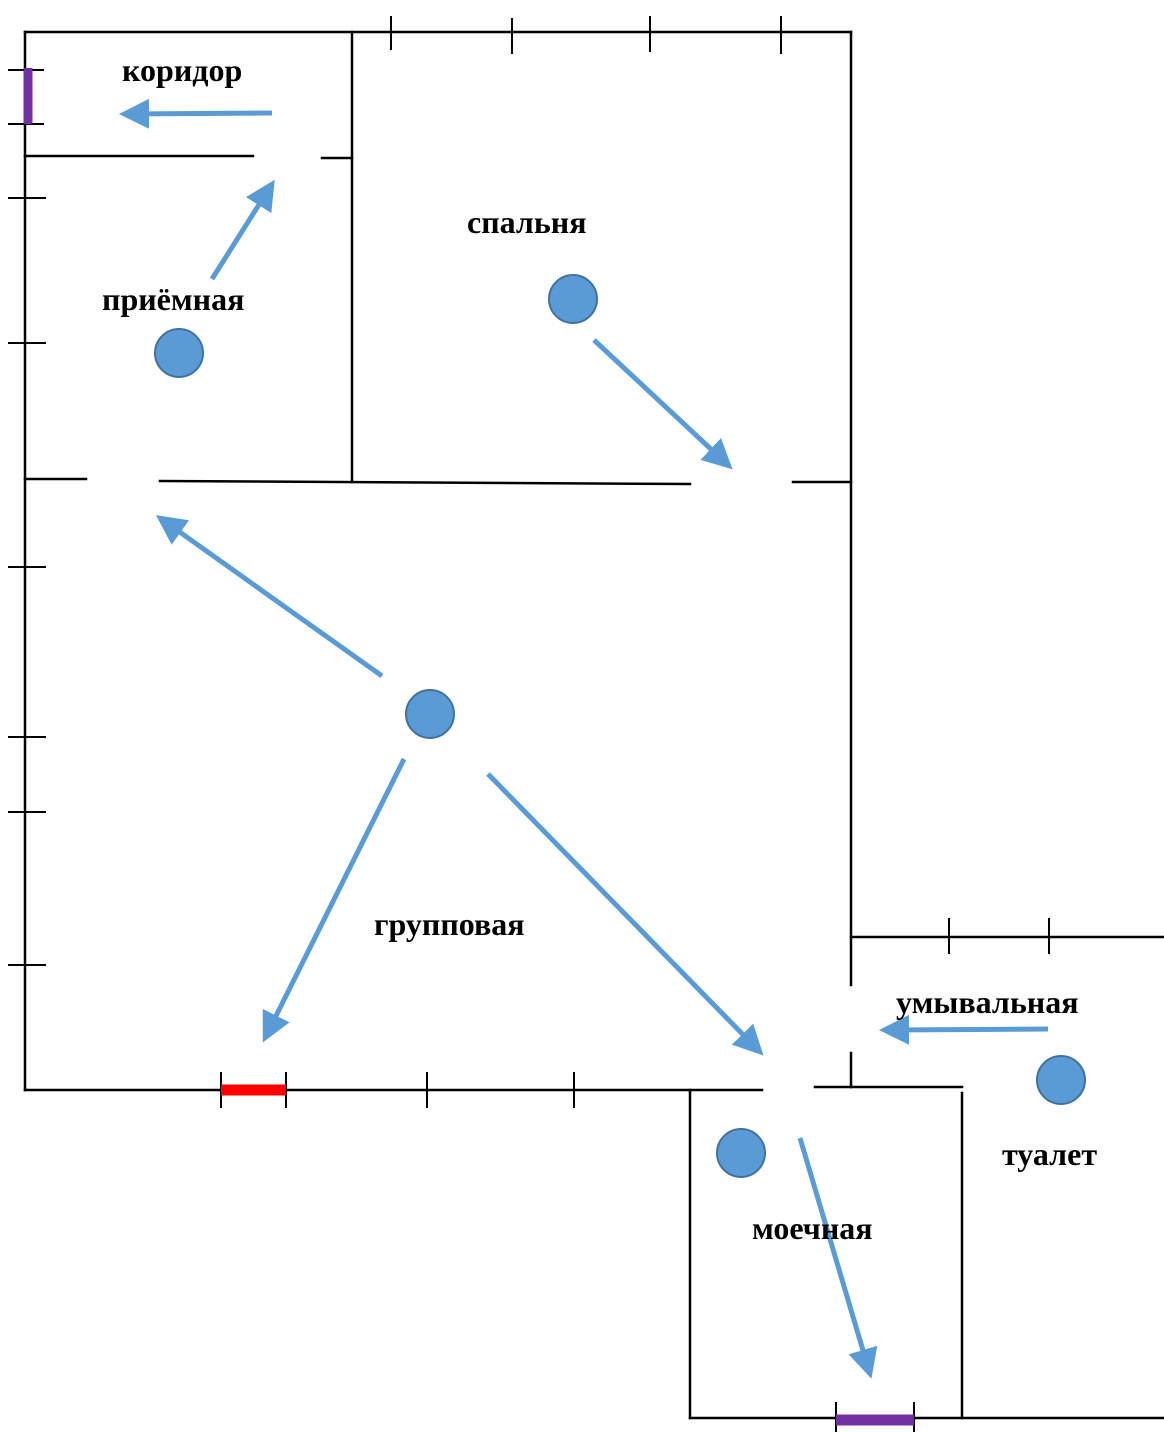 This screenshot has height=1432, width=1164. Describe the element at coordinates (812, 1228) in the screenshot. I see `room-label-dishwashing: моечная` at that location.